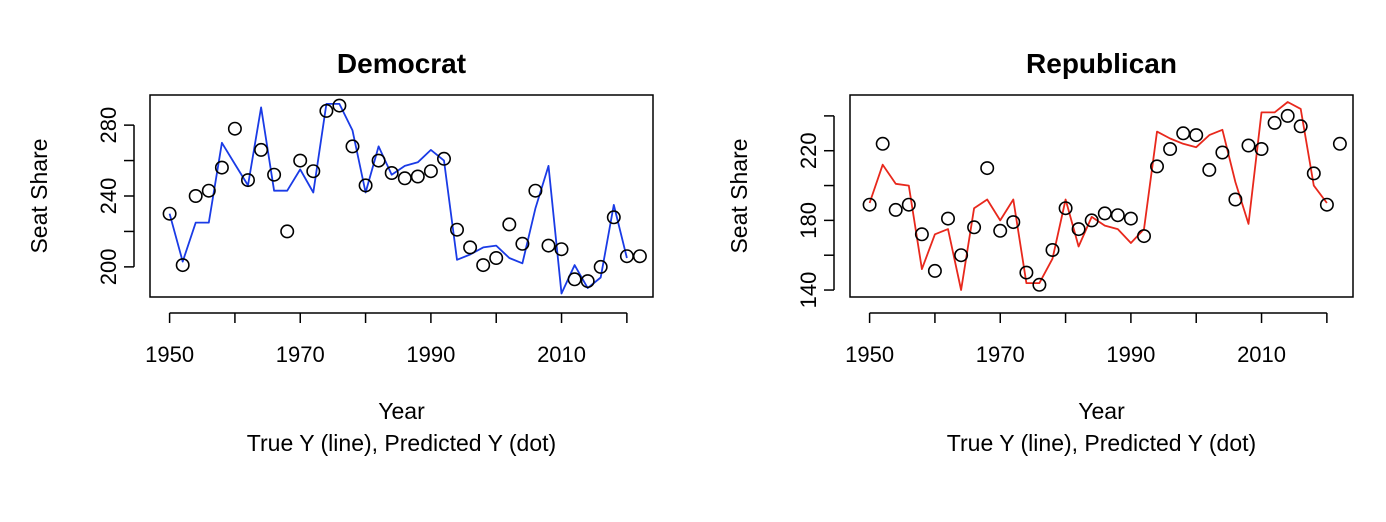 The image size is (1386, 522). I want to click on democrat-x-tick-label: 2010, so click(561, 354).